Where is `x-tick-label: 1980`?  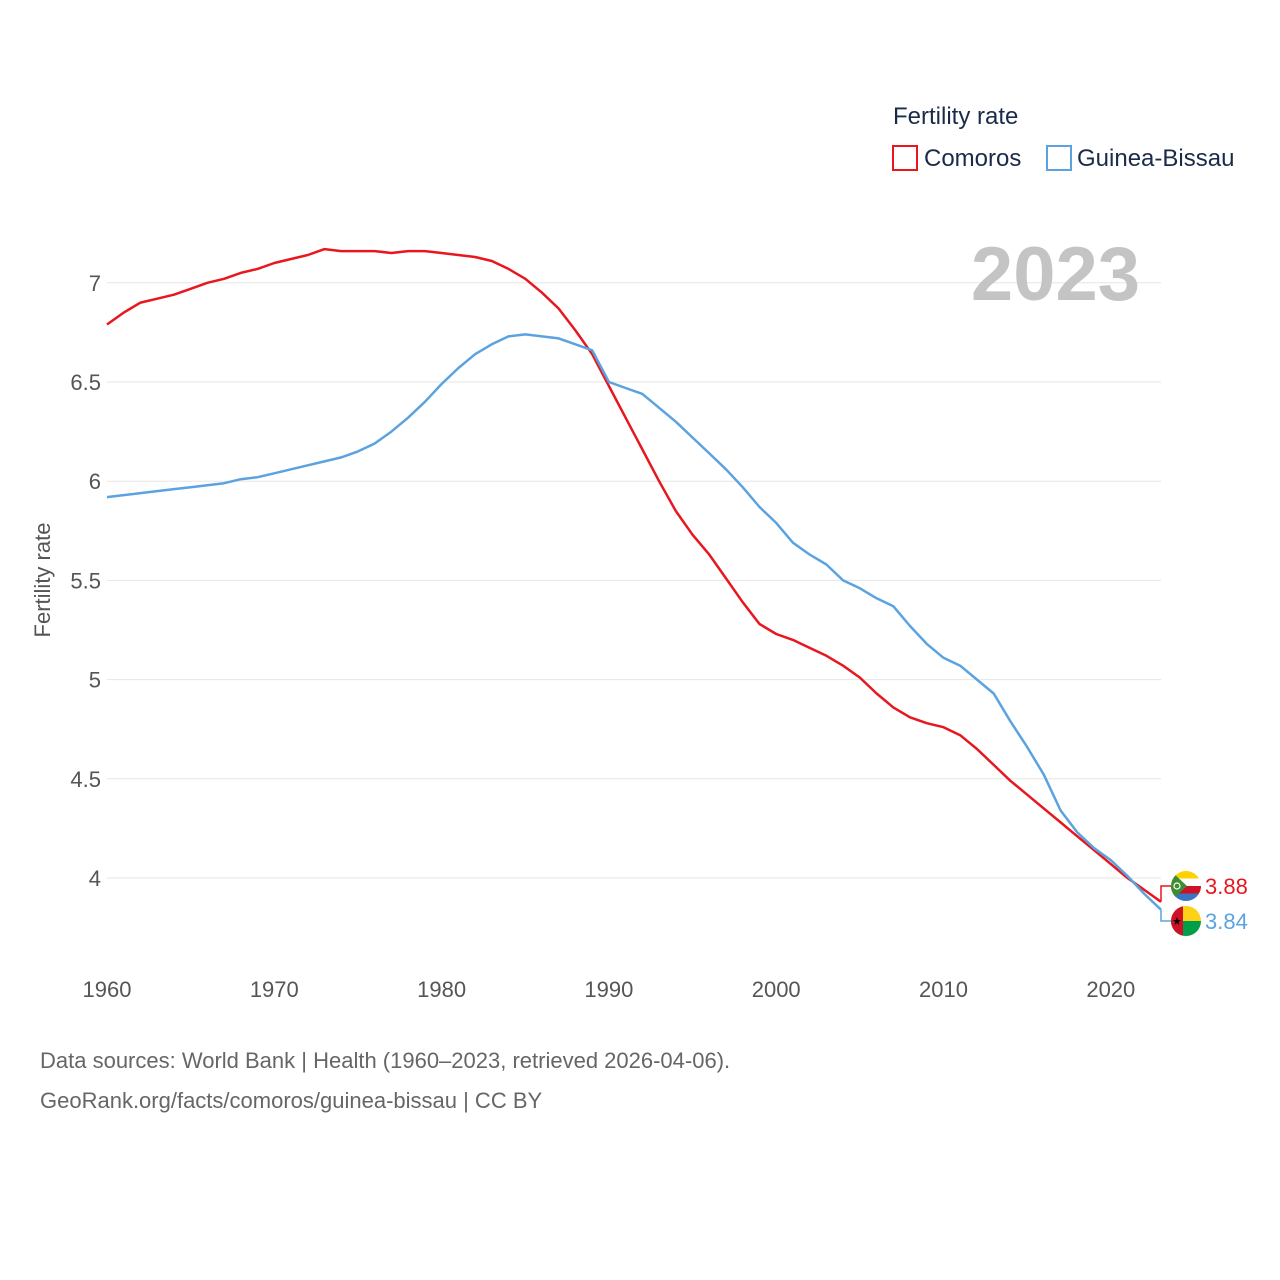 x-tick-label: 1980 is located at coordinates (441, 989).